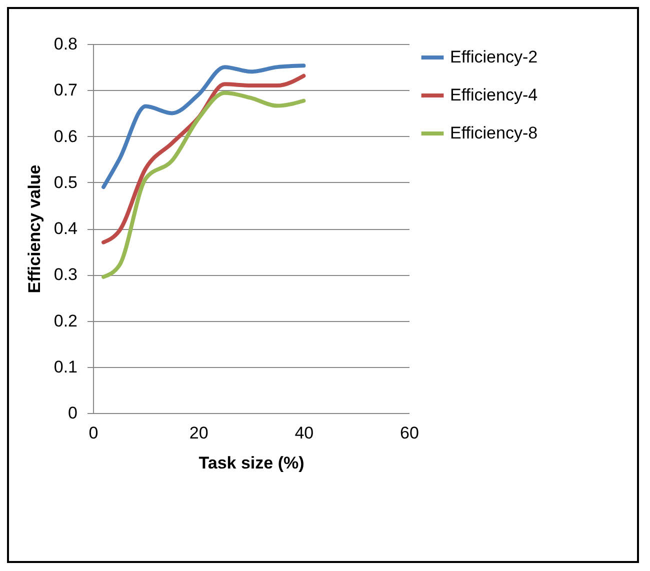 The image size is (650, 571). Describe the element at coordinates (494, 133) in the screenshot. I see `legend-label: Efficiency-8` at that location.